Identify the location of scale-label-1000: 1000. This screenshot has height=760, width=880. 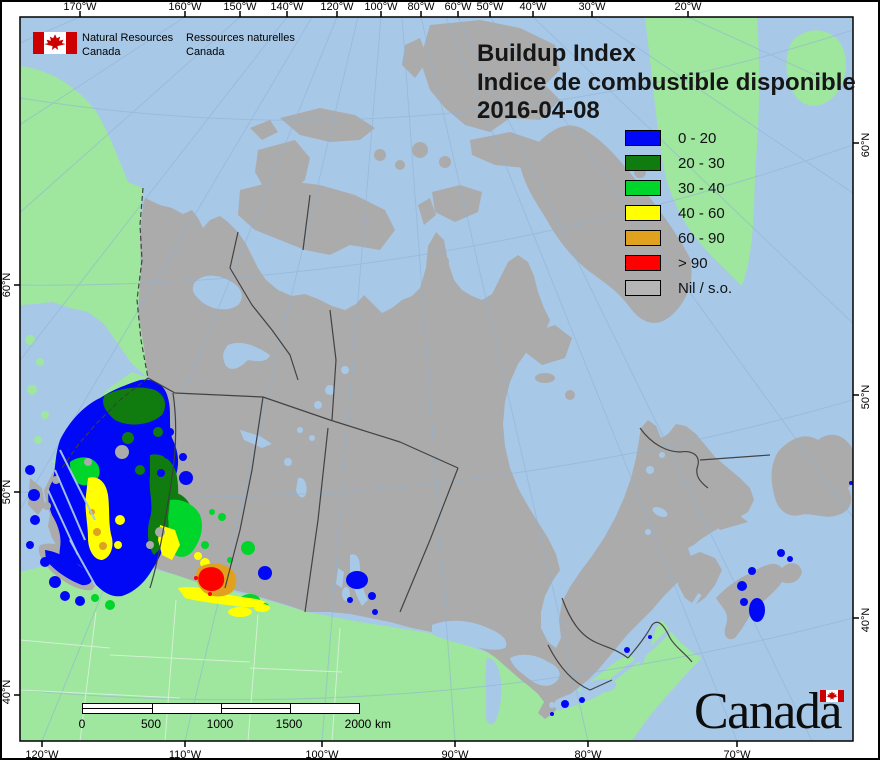
(220, 724).